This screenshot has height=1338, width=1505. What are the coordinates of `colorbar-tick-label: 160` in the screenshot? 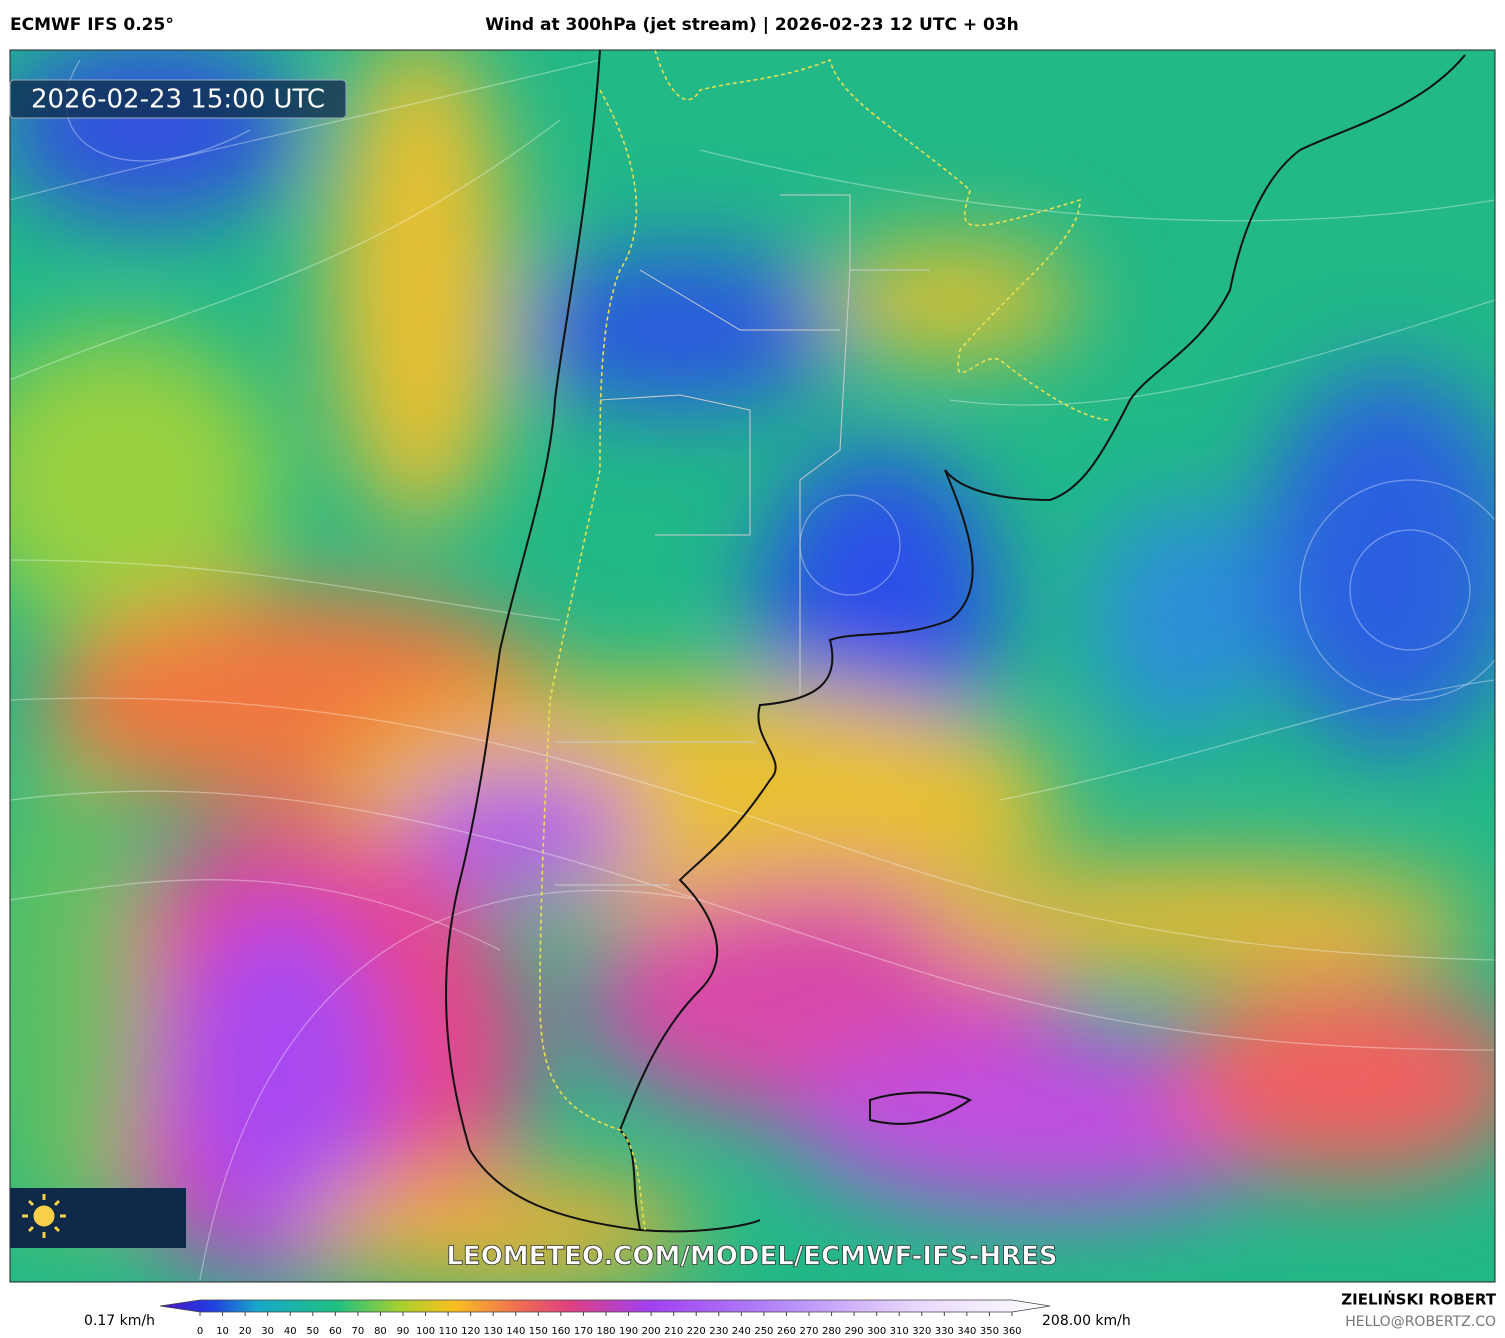 It's located at (560, 1331).